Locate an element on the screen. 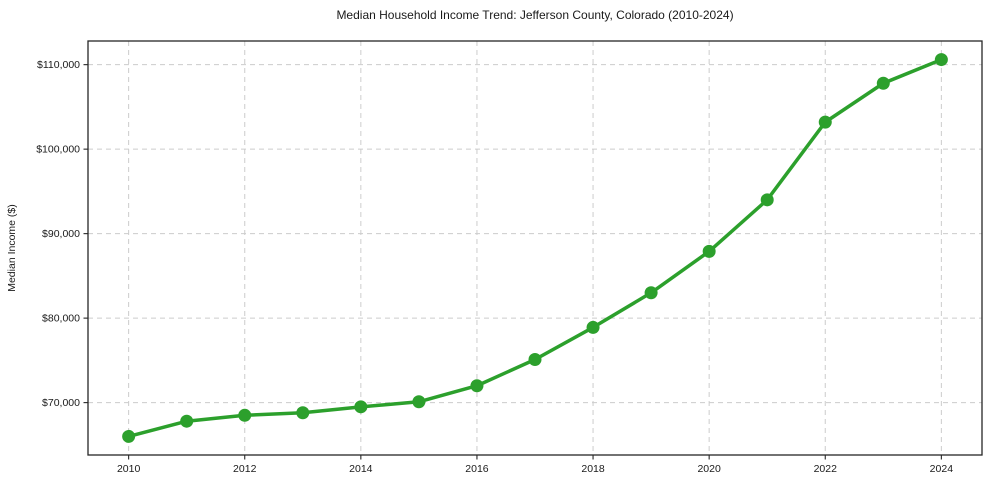 The height and width of the screenshot is (490, 989). data-point-2010 is located at coordinates (129, 436).